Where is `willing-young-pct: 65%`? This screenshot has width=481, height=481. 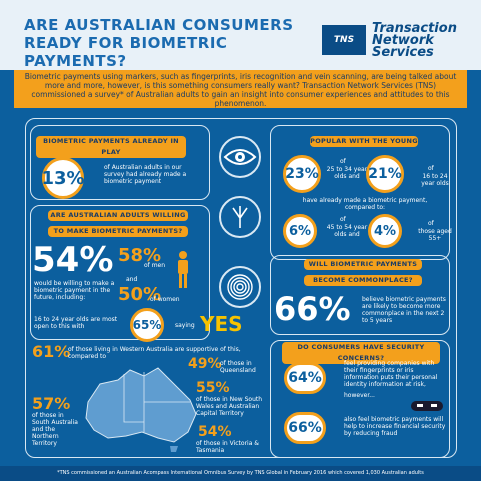
willing-young-pct: 65% is located at coordinates (147, 325).